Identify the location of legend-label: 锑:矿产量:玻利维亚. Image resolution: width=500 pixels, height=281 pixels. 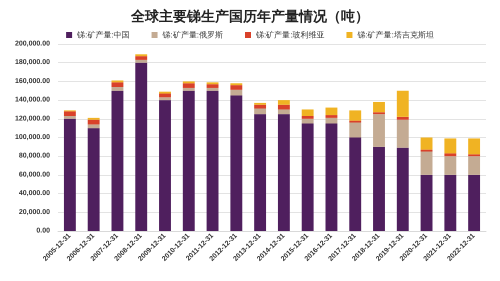
(289, 35).